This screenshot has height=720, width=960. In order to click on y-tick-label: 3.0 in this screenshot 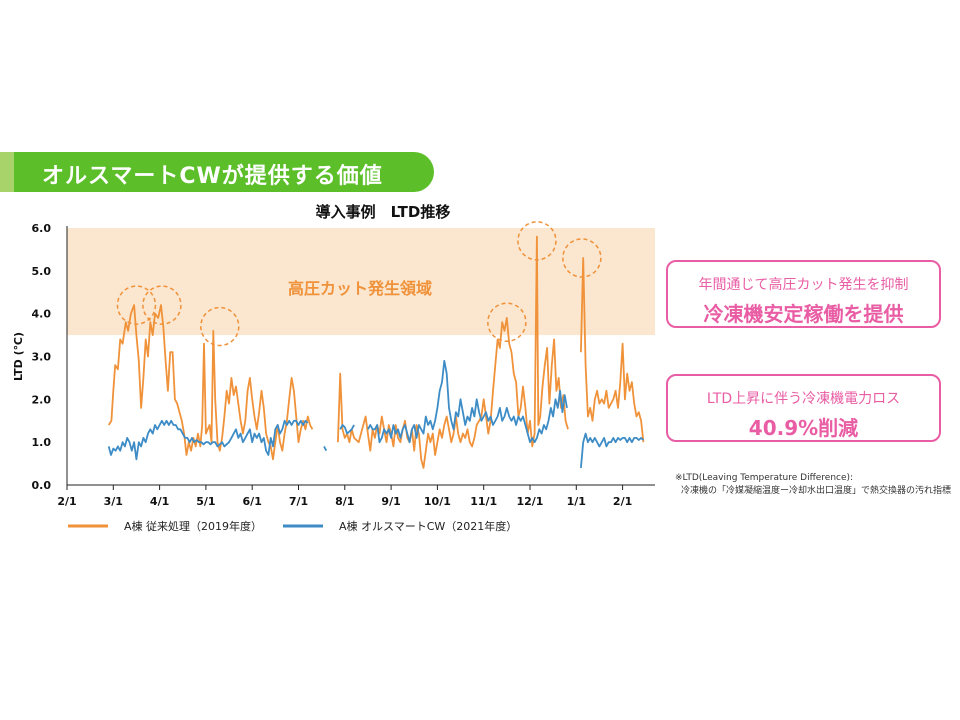, I will do `click(42, 357)`.